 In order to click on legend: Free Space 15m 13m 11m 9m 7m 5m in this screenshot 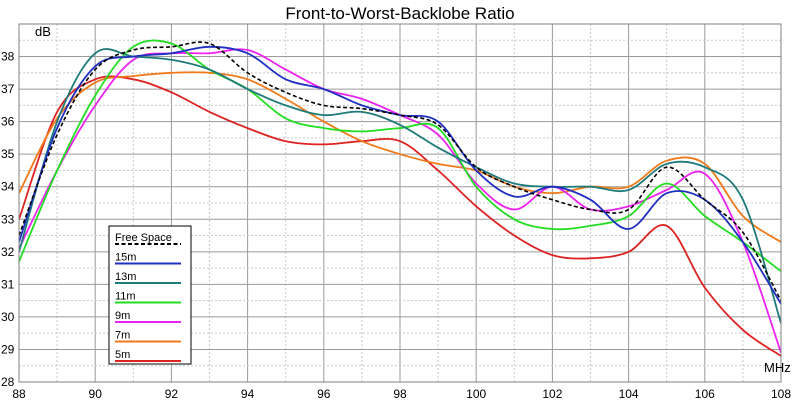, I will do `click(150, 295)`.